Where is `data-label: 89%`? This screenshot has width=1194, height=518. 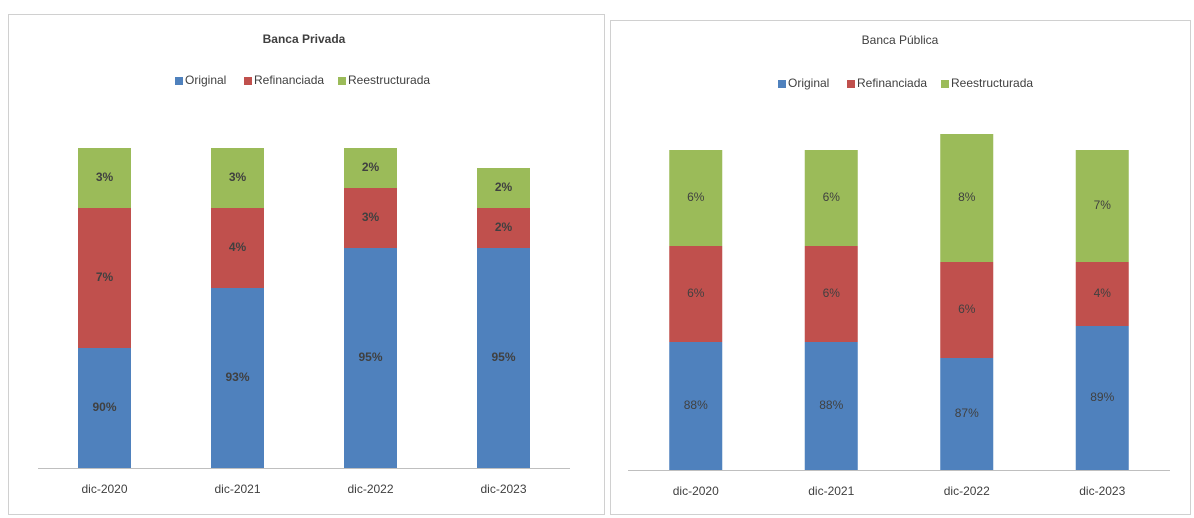
data-label: 89% is located at coordinates (1102, 397).